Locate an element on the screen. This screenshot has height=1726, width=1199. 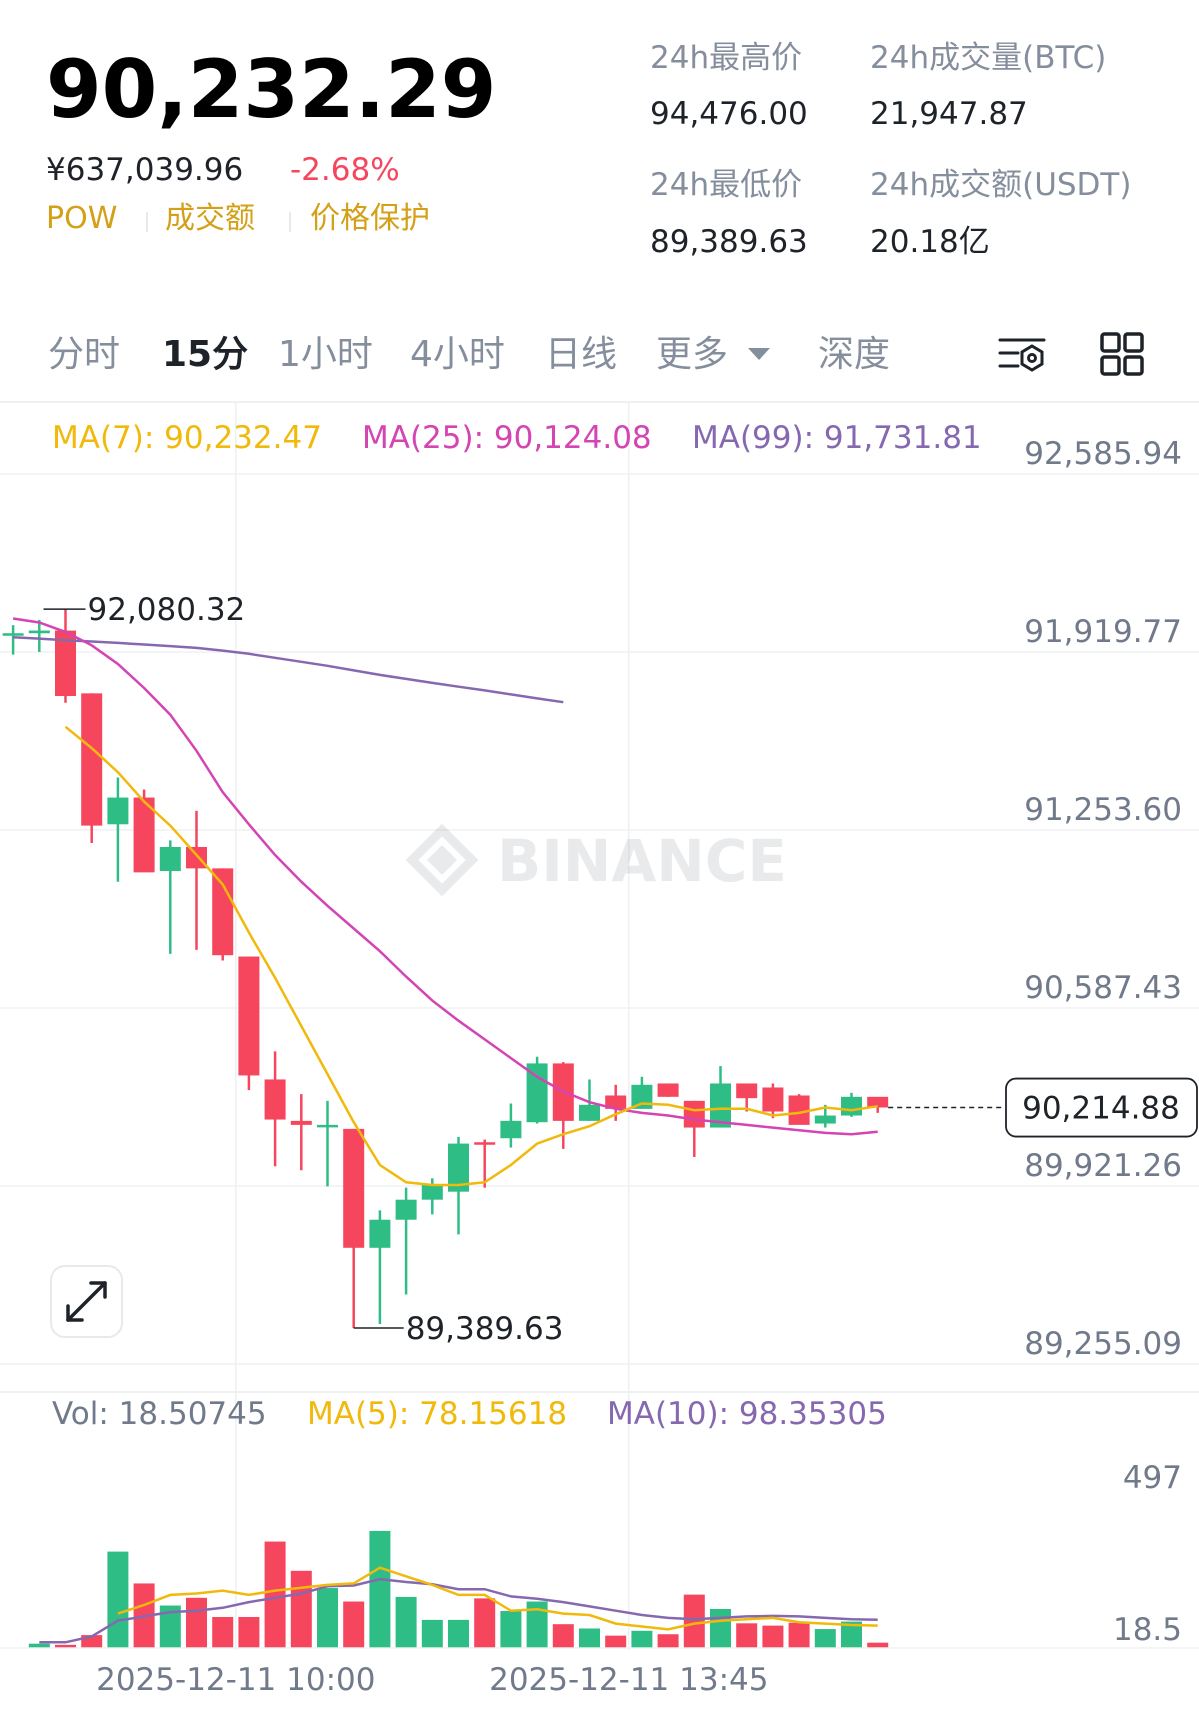
stat-label-2: 24h最低价 is located at coordinates (726, 185).